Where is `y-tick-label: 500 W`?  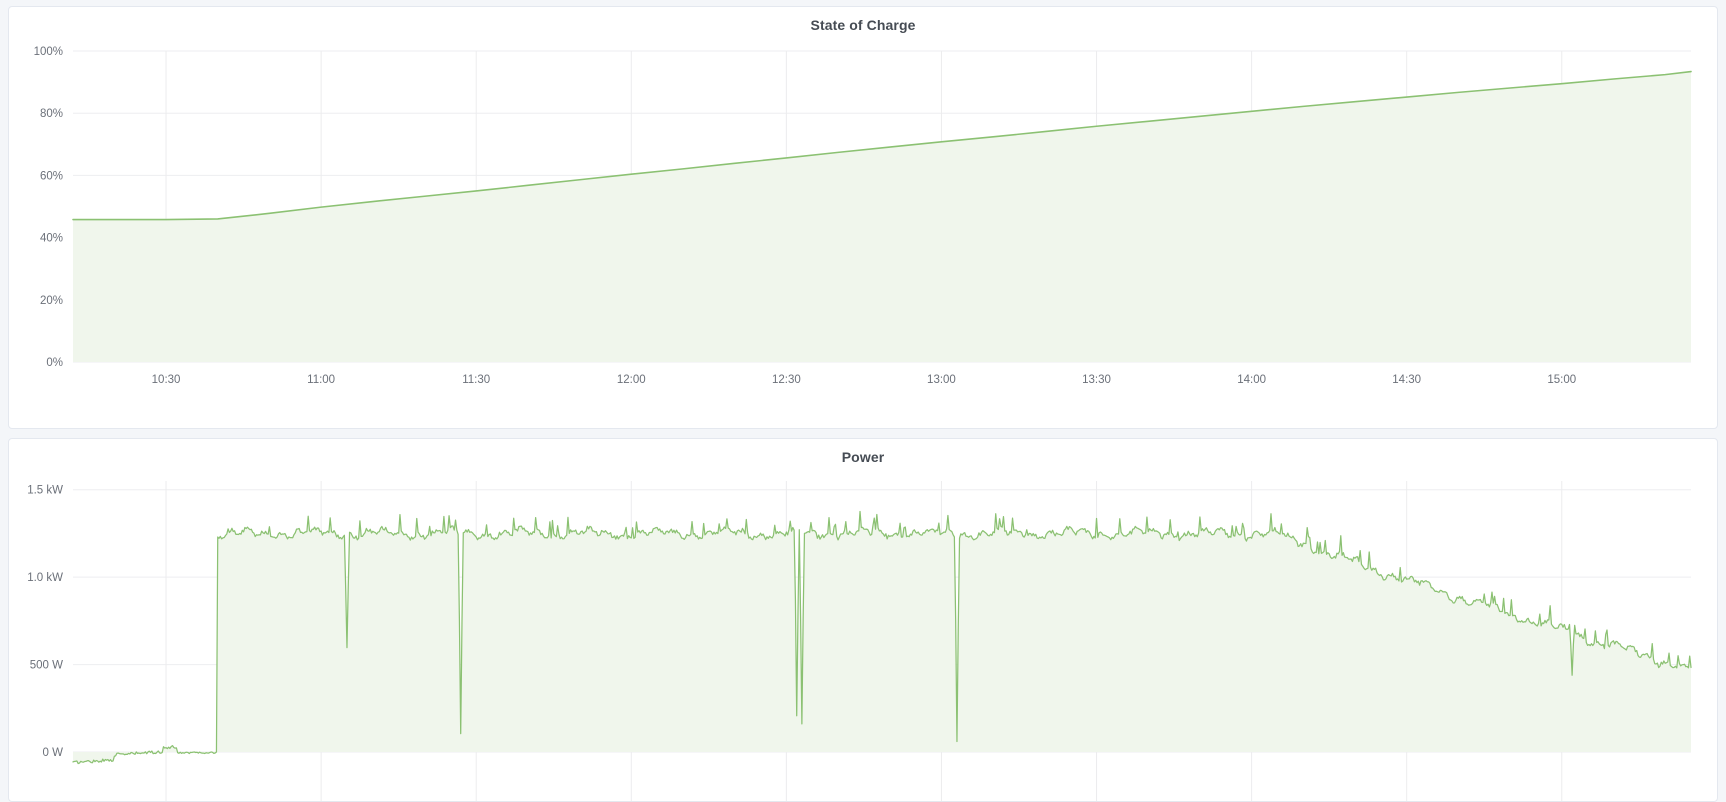 y-tick-label: 500 W is located at coordinates (46, 666).